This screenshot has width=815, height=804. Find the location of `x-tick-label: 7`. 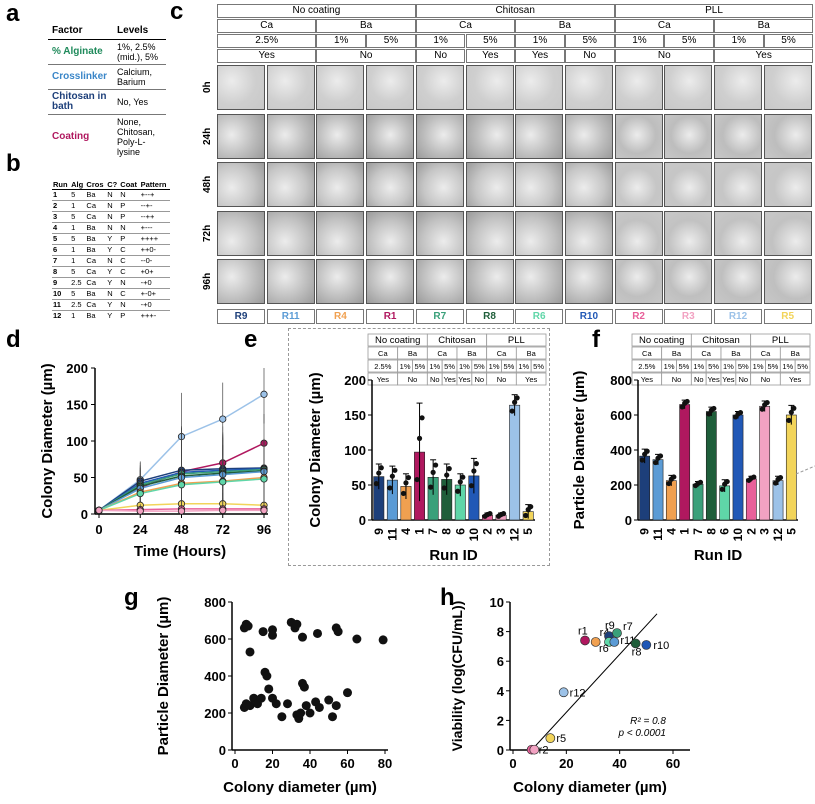

x-tick-label: 7 is located at coordinates (433, 531).